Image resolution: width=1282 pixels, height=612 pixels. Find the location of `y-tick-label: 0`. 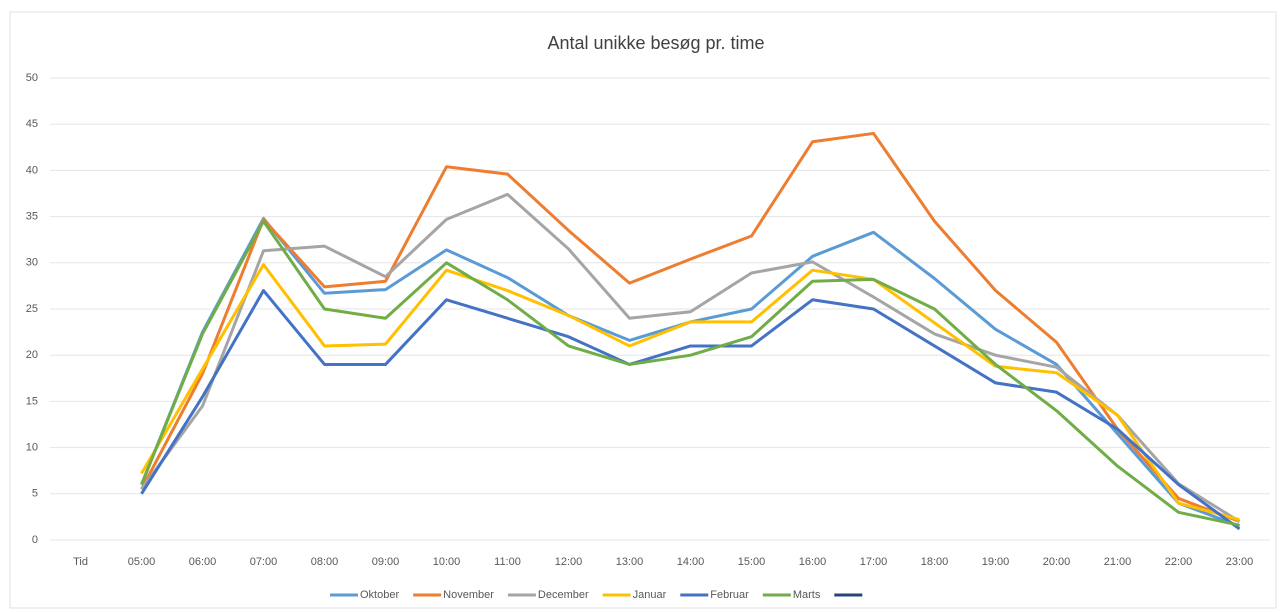

y-tick-label: 0 is located at coordinates (35, 540).